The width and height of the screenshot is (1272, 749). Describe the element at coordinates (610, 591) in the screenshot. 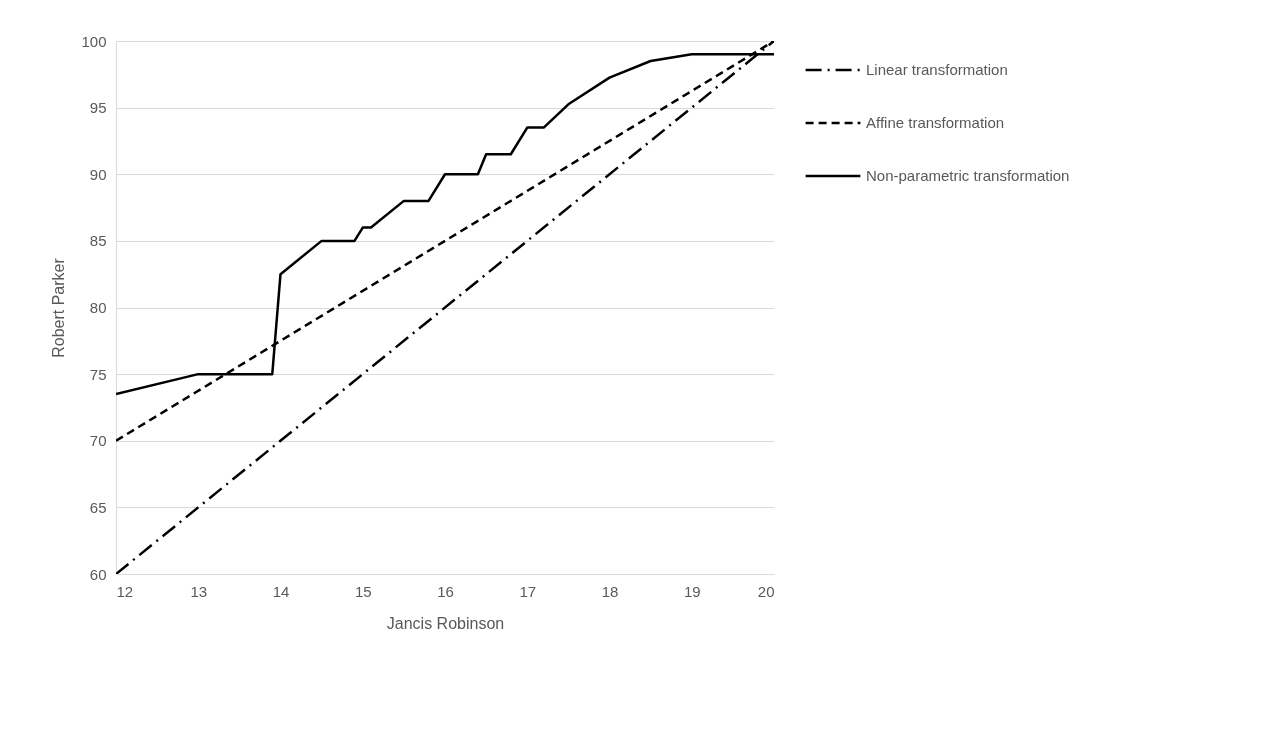

I see `x-tick-label: 18` at that location.